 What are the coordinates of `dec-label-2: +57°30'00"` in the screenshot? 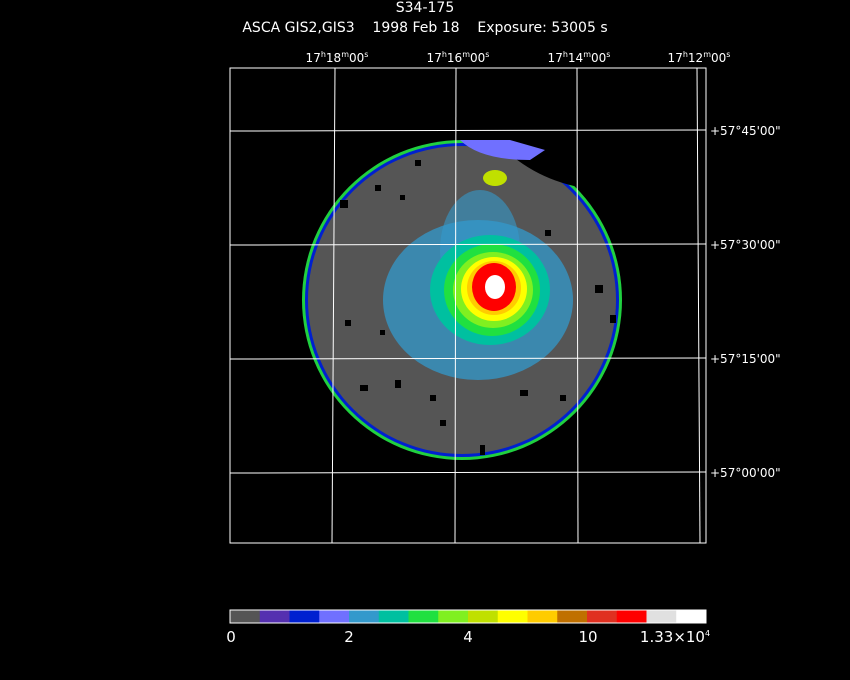 It's located at (745, 245).